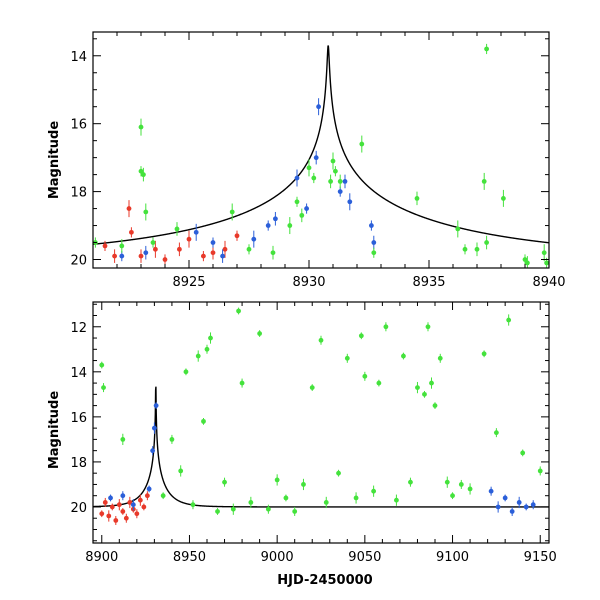 This screenshot has height=600, width=600. Describe the element at coordinates (54, 160) in the screenshot. I see `top-y-axis-label: Magnitude` at that location.